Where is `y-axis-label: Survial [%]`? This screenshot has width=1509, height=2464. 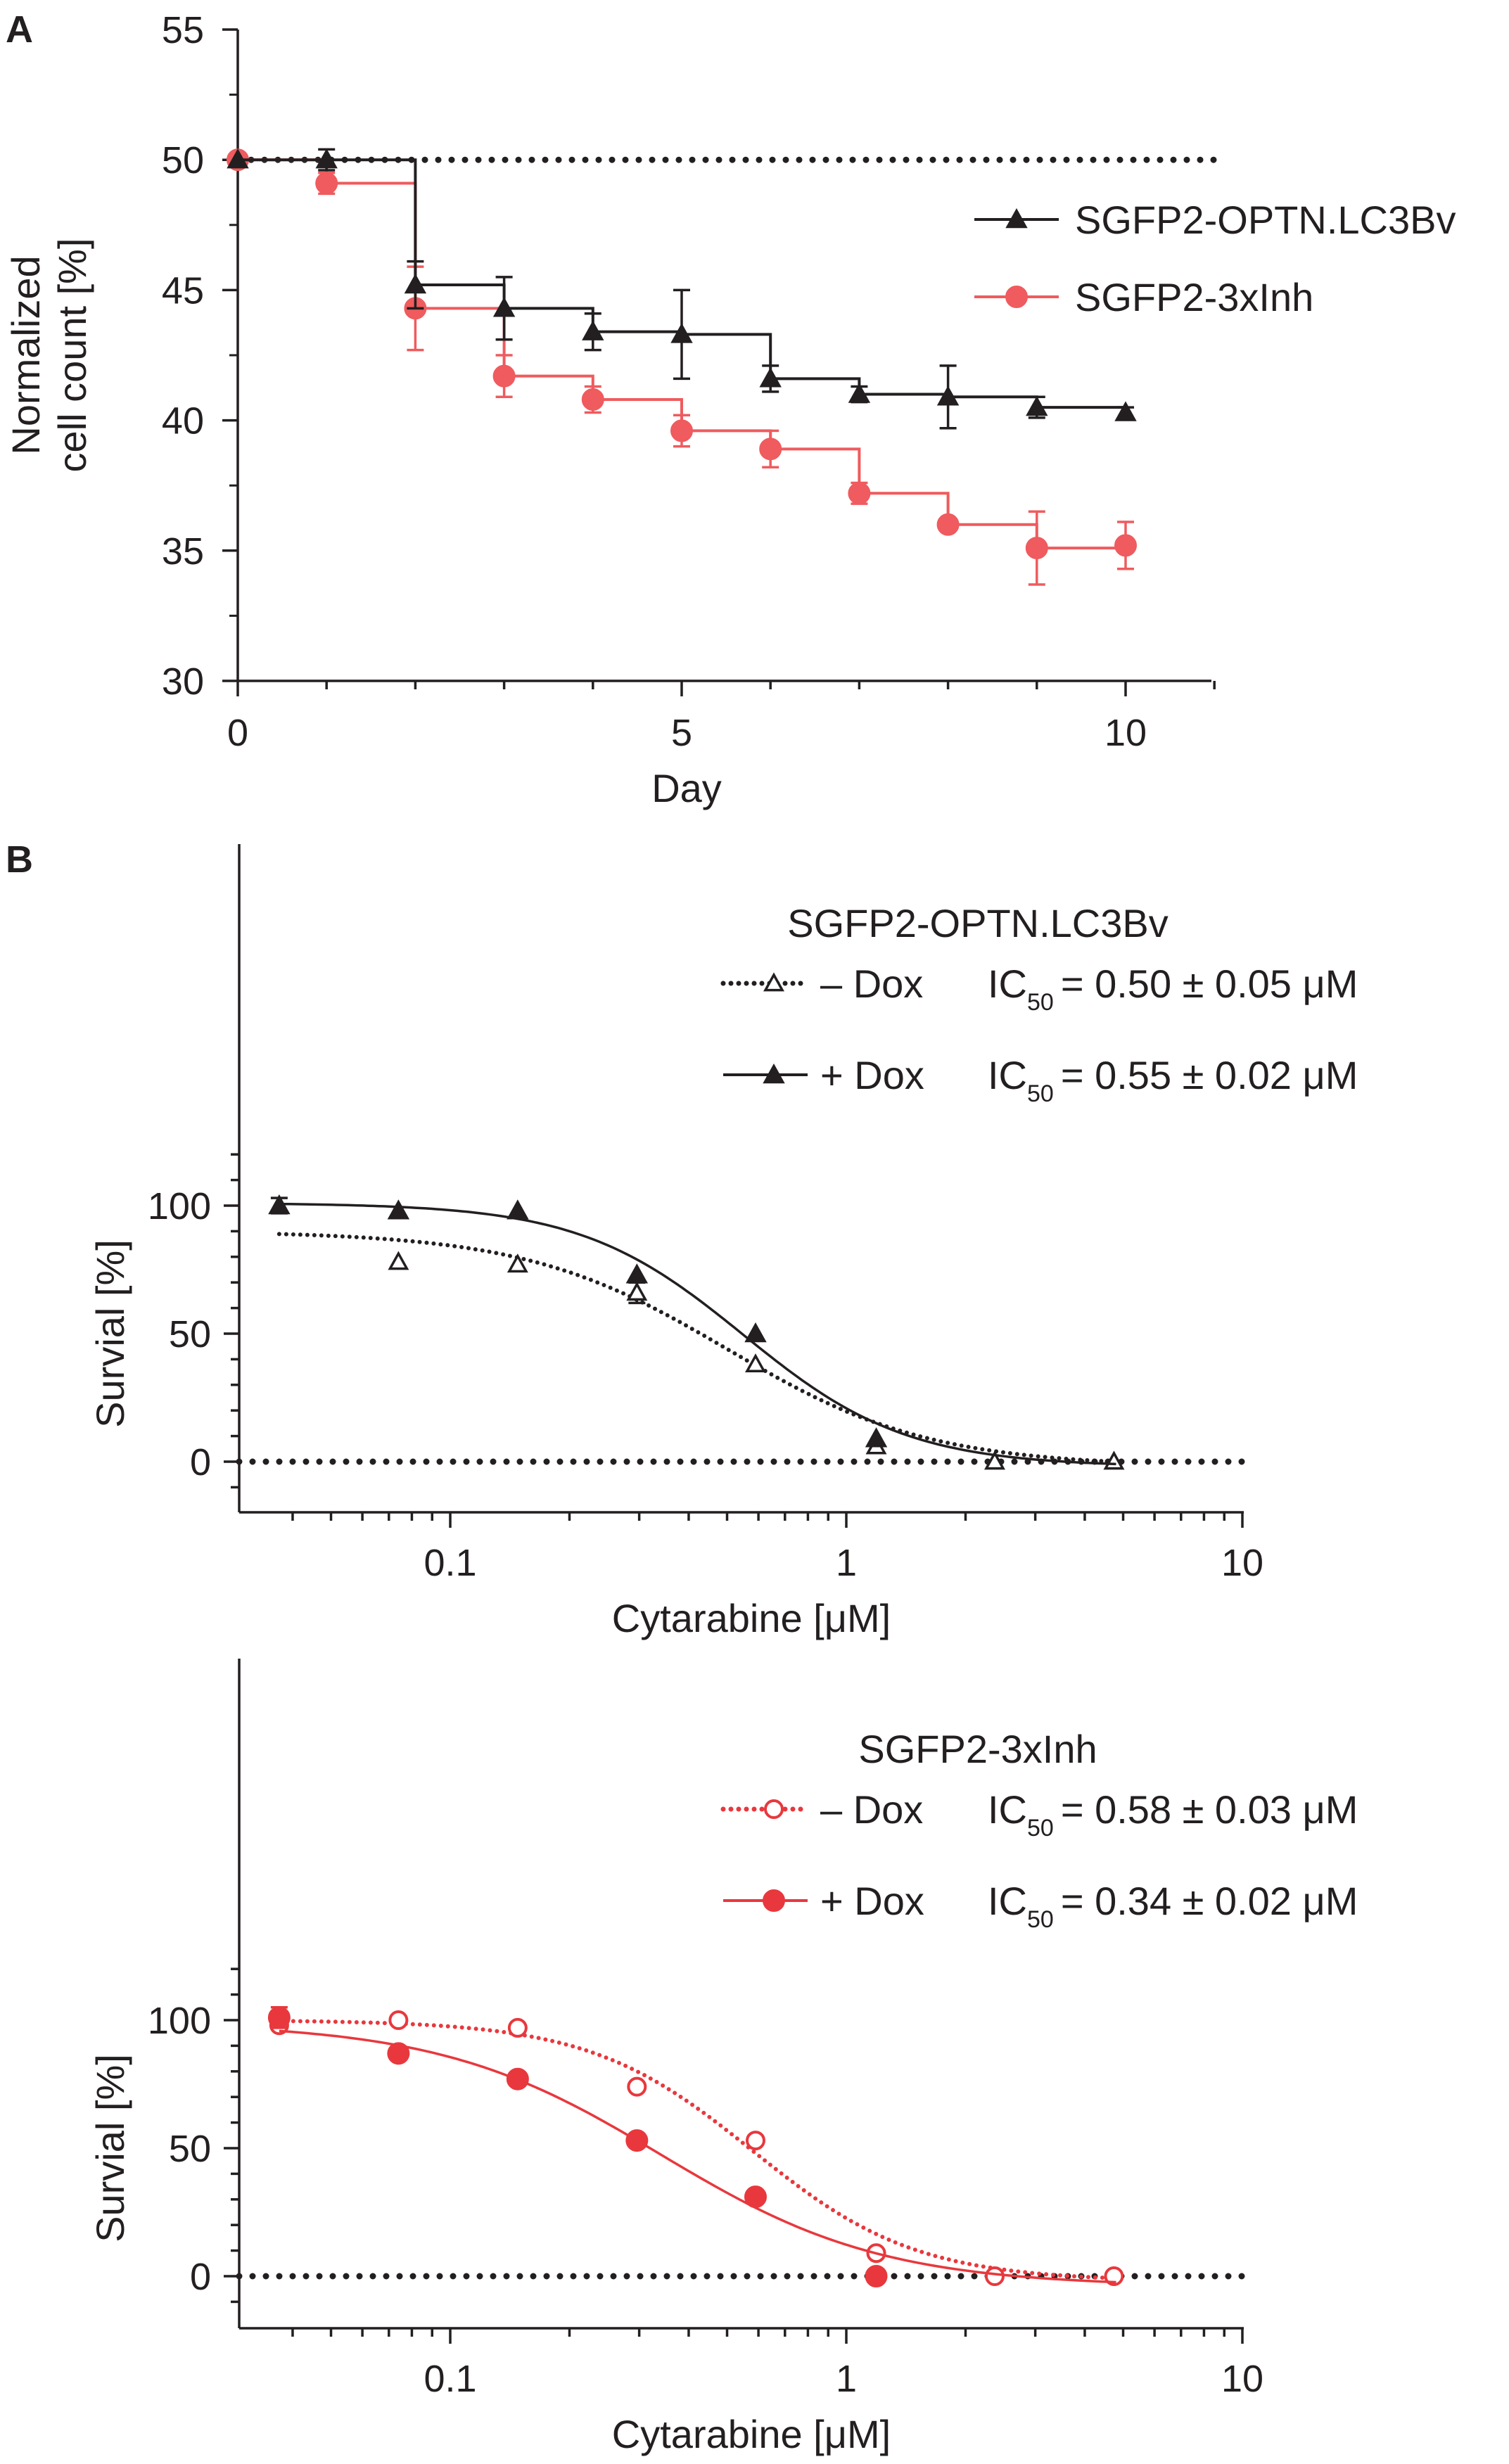 y-axis-label: Survial [%] is located at coordinates (110, 2148).